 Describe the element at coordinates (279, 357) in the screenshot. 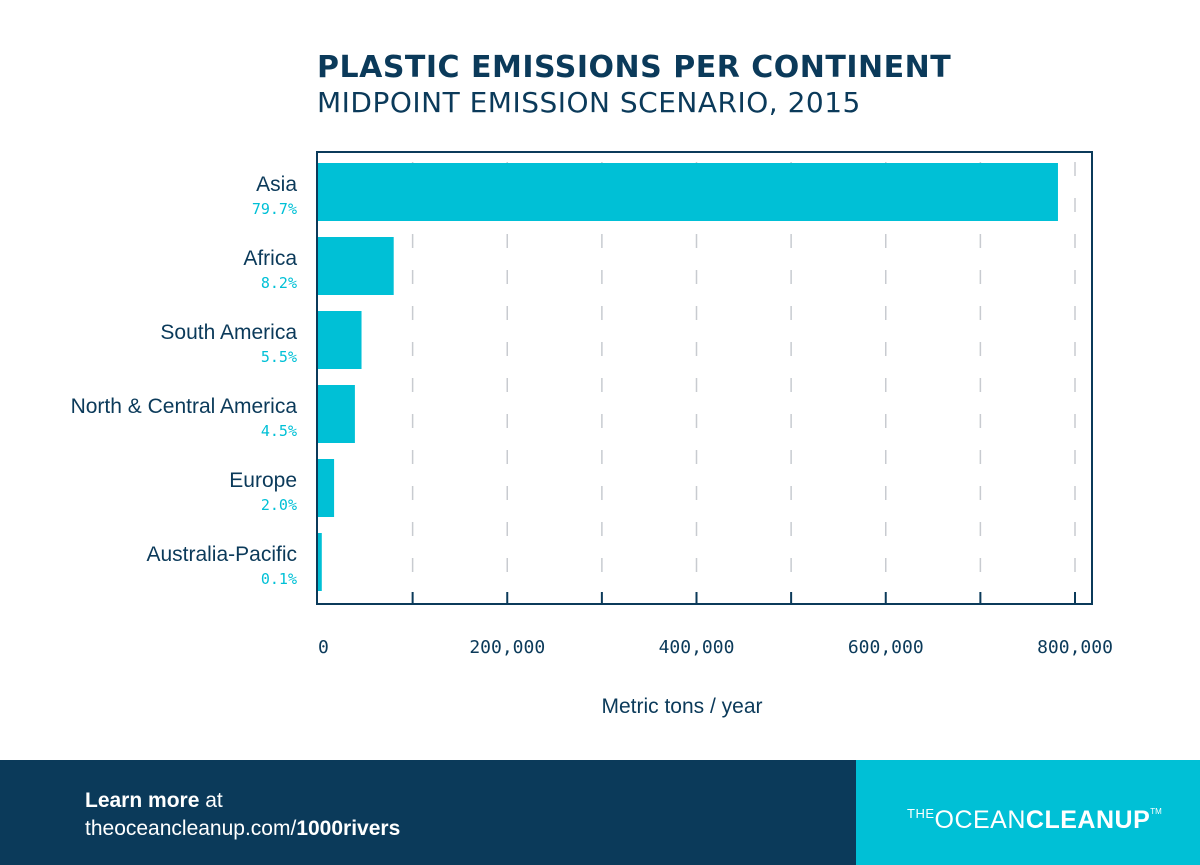

I see `percent-label: 5.5%` at that location.